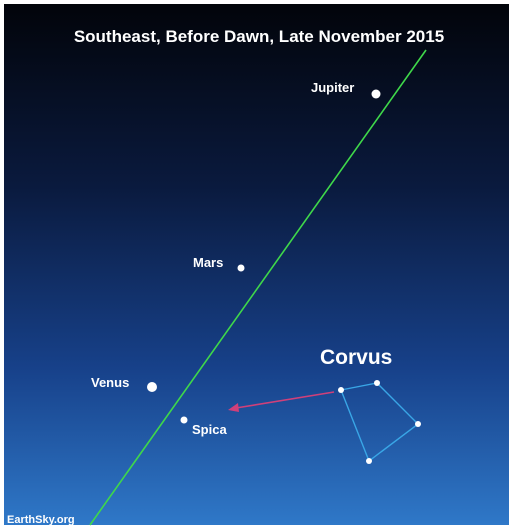 Image resolution: width=513 pixels, height=529 pixels. Describe the element at coordinates (110, 382) in the screenshot. I see `venus-label: Venus` at that location.